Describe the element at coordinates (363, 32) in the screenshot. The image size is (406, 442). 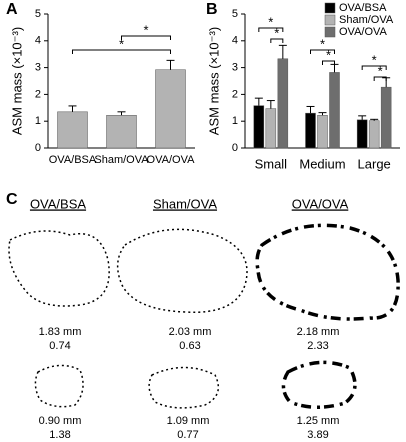
I see `legend-label: OVA/OVA` at that location.